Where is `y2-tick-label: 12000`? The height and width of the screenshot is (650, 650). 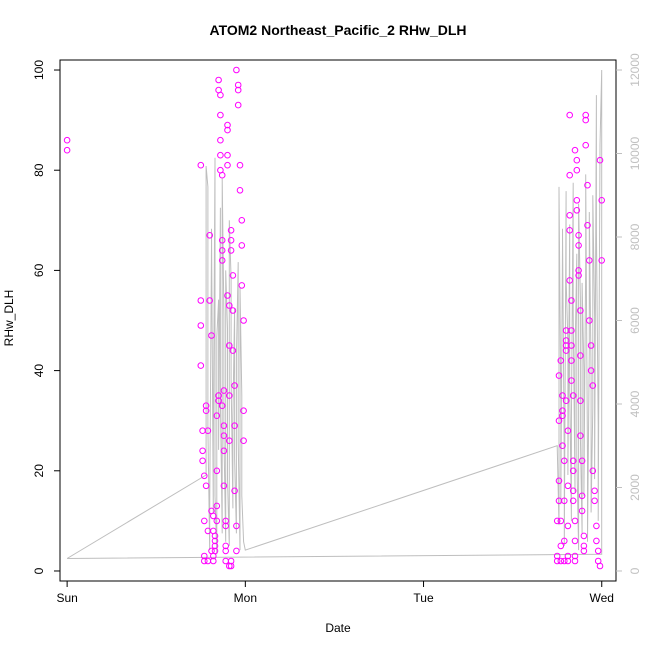 y2-tick-label: 12000 is located at coordinates (635, 70).